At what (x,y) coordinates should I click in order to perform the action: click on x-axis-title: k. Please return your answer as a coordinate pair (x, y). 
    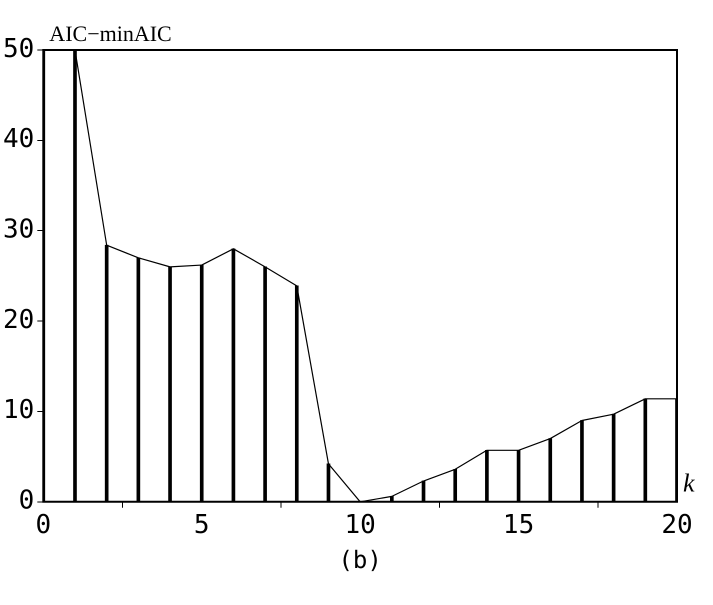
    Looking at the image, I should click on (689, 483).